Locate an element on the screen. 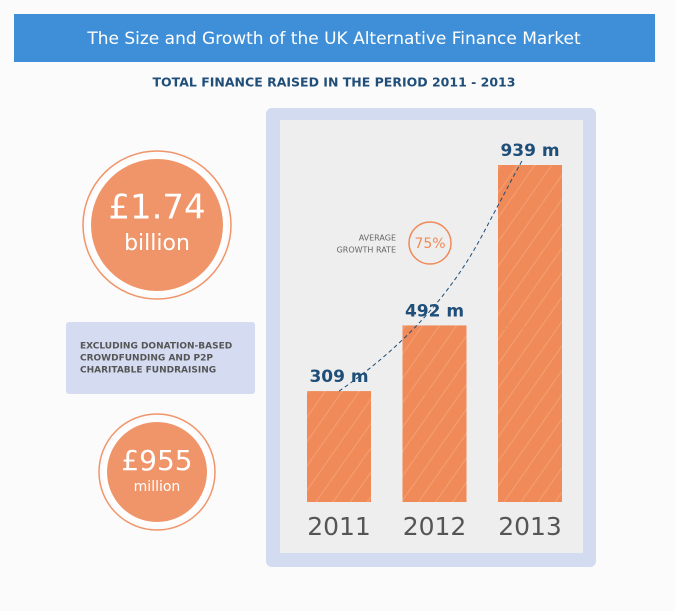 The height and width of the screenshot is (615, 675). note-line: EXCLUDING DONATION-BASED is located at coordinates (156, 347).